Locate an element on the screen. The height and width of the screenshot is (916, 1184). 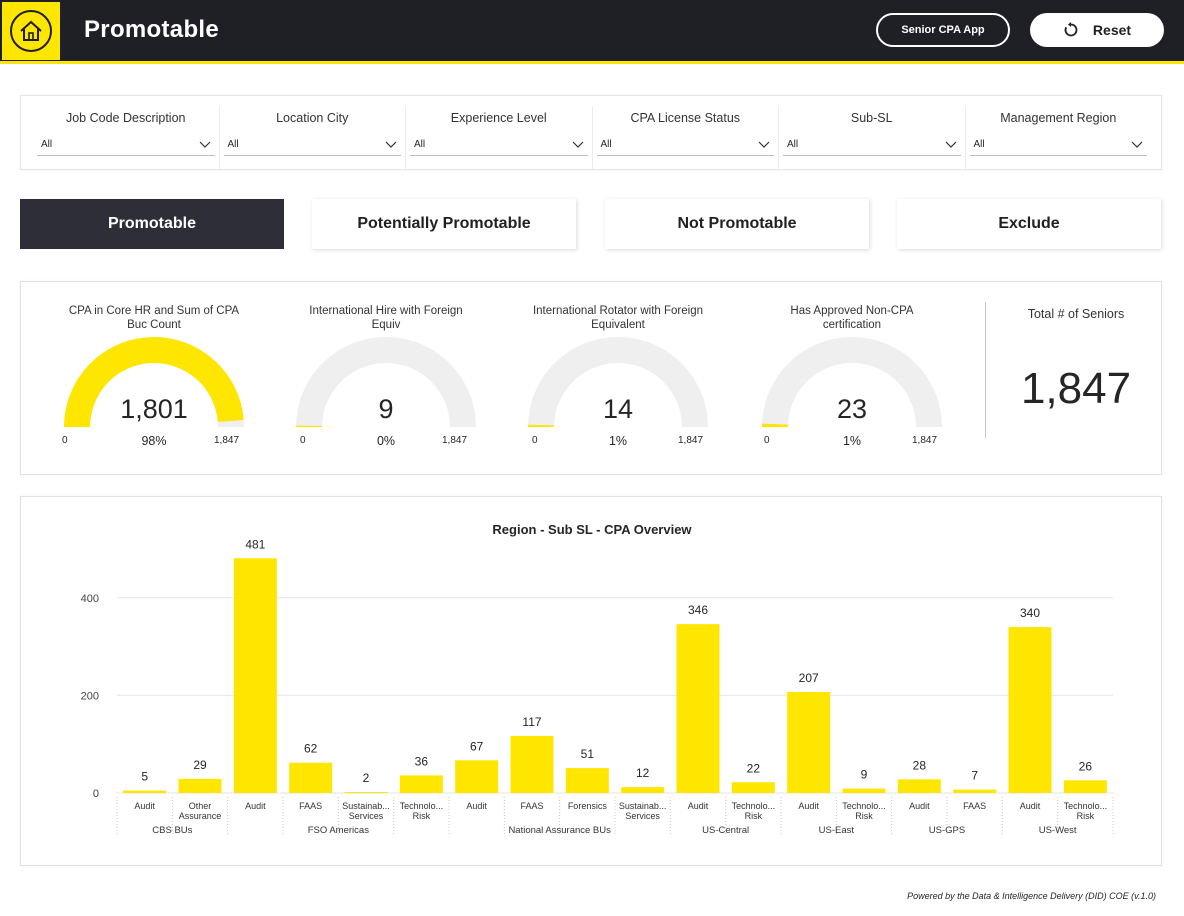
bar-value-label: 207 is located at coordinates (809, 678).